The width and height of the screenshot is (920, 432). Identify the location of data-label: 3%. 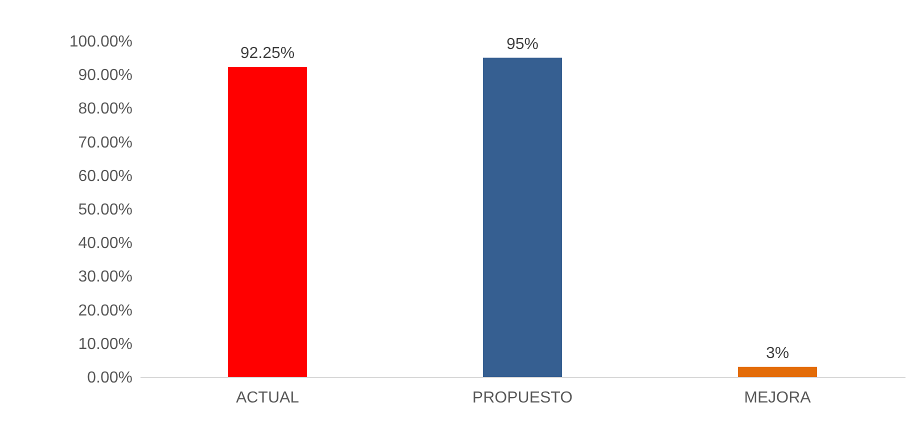
(778, 353).